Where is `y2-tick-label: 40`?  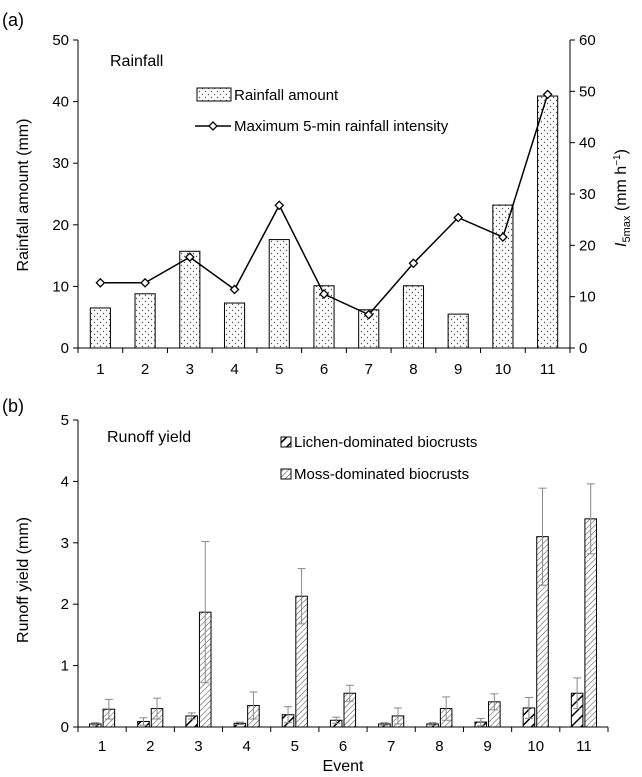
y2-tick-label: 40 is located at coordinates (587, 143).